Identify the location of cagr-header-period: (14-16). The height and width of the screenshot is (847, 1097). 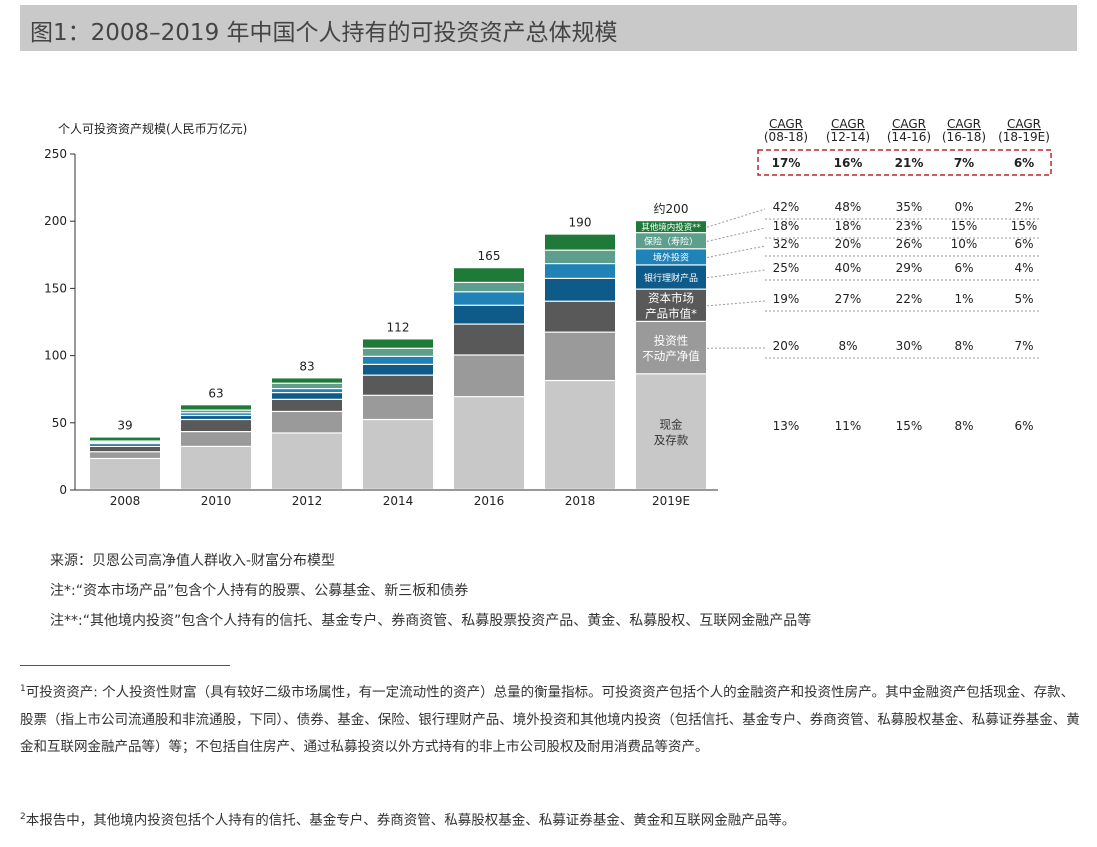
(909, 137).